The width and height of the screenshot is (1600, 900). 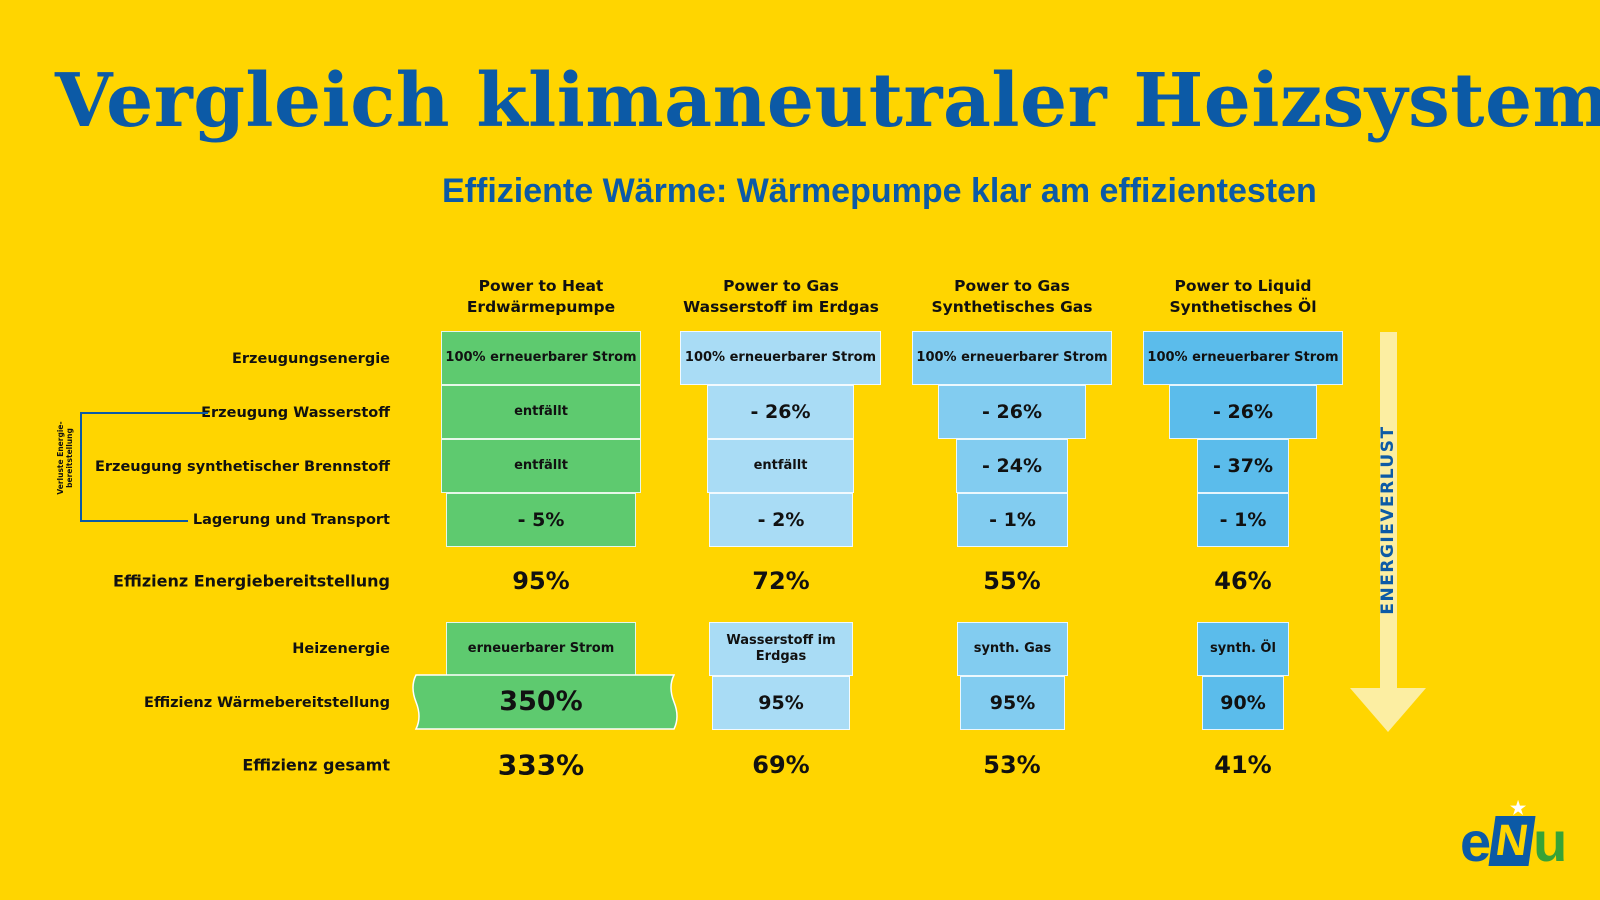 I want to click on row-label-erzeugung-brennstoff: Erzeugung synthetischer Brennstoff, so click(x=242, y=467).